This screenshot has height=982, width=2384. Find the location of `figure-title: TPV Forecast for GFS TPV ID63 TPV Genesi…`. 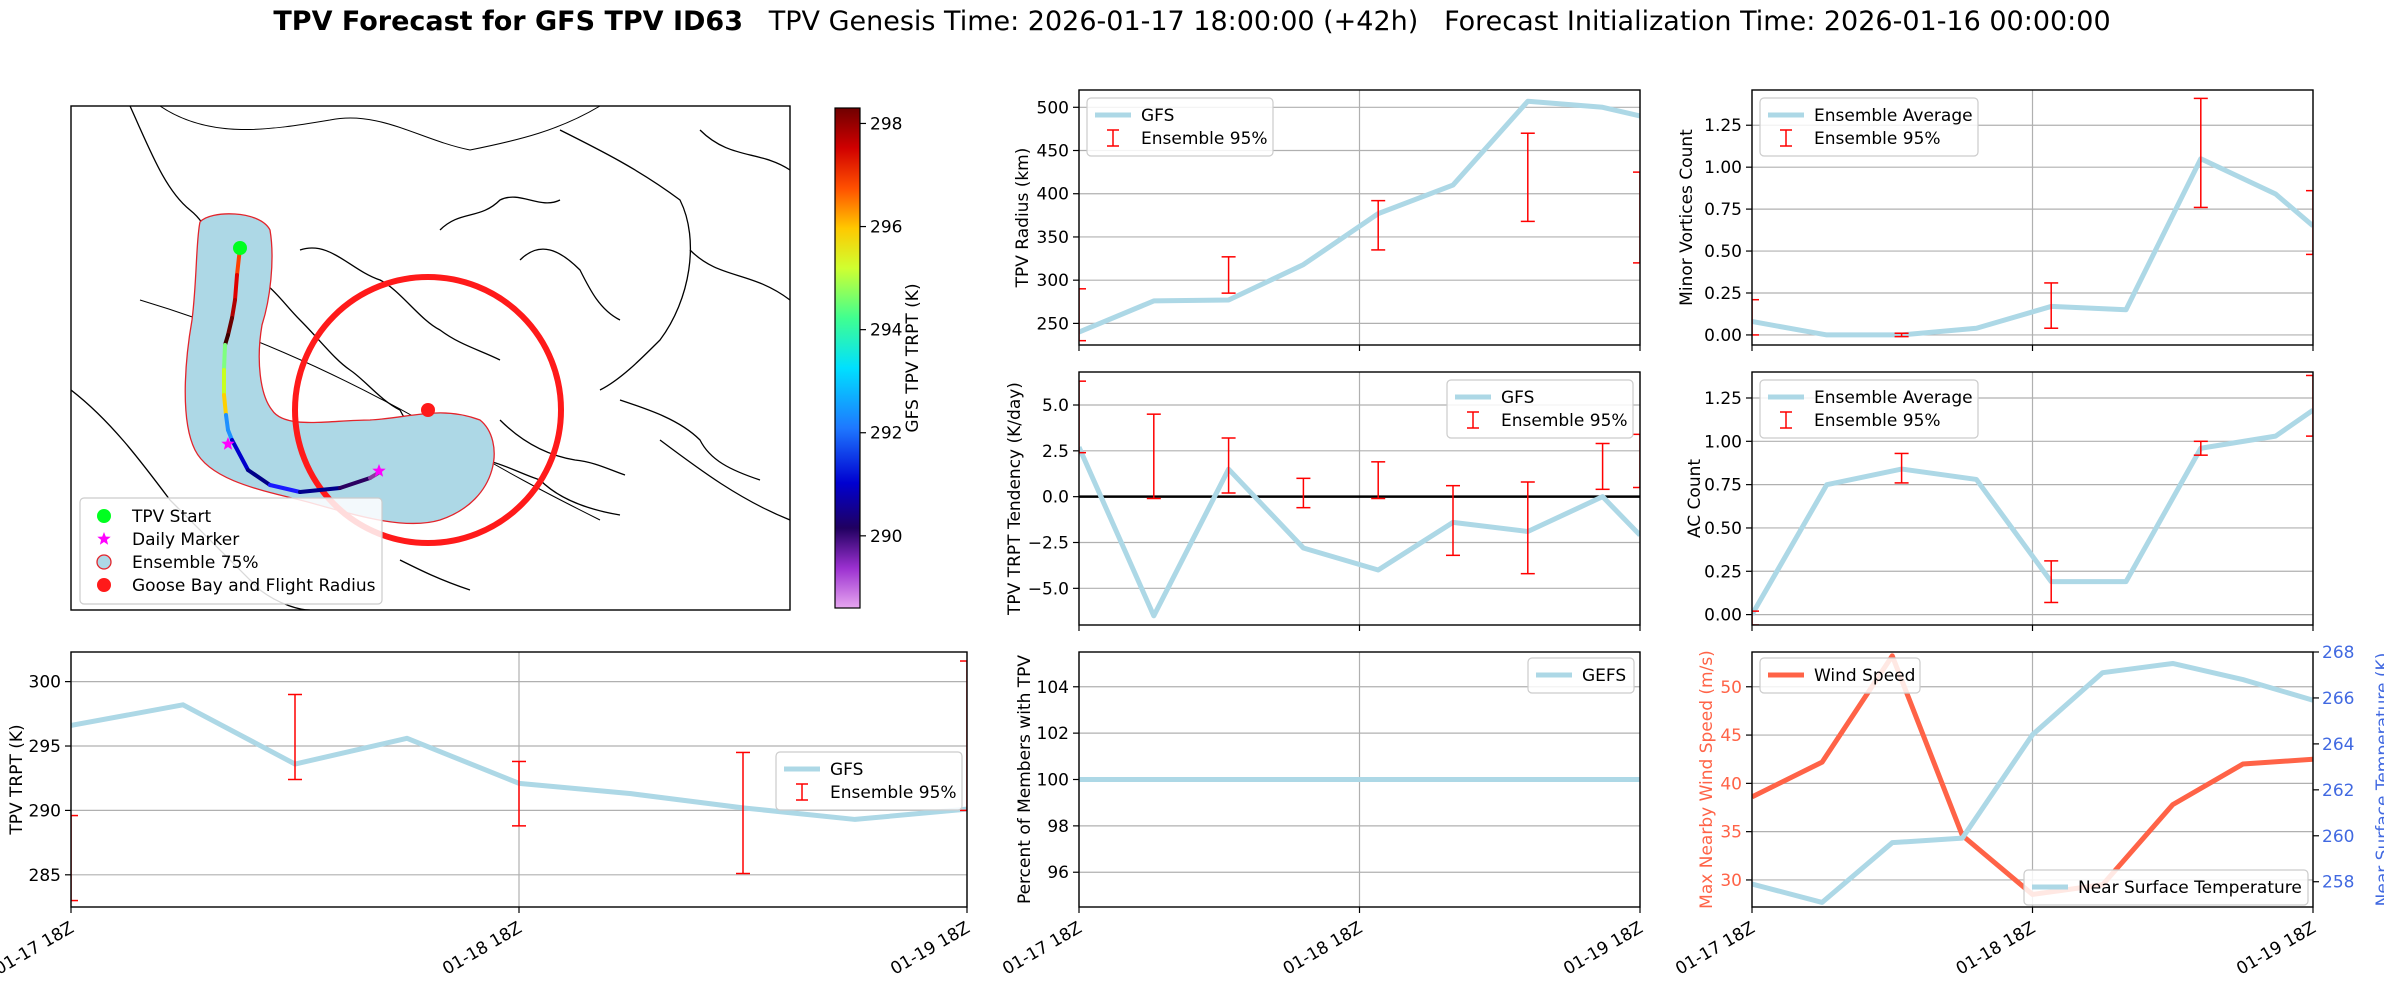

figure-title: TPV Forecast for GFS TPV ID63 TPV Genesi… is located at coordinates (1192, 21).